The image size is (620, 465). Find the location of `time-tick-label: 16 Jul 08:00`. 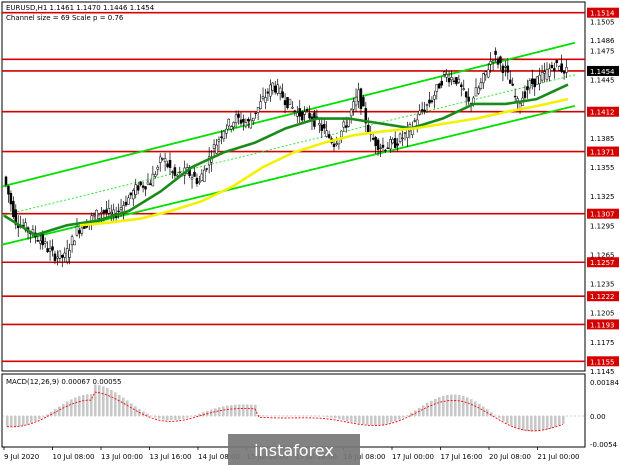

time-tick-label: 16 Jul 08:00 is located at coordinates (365, 457).